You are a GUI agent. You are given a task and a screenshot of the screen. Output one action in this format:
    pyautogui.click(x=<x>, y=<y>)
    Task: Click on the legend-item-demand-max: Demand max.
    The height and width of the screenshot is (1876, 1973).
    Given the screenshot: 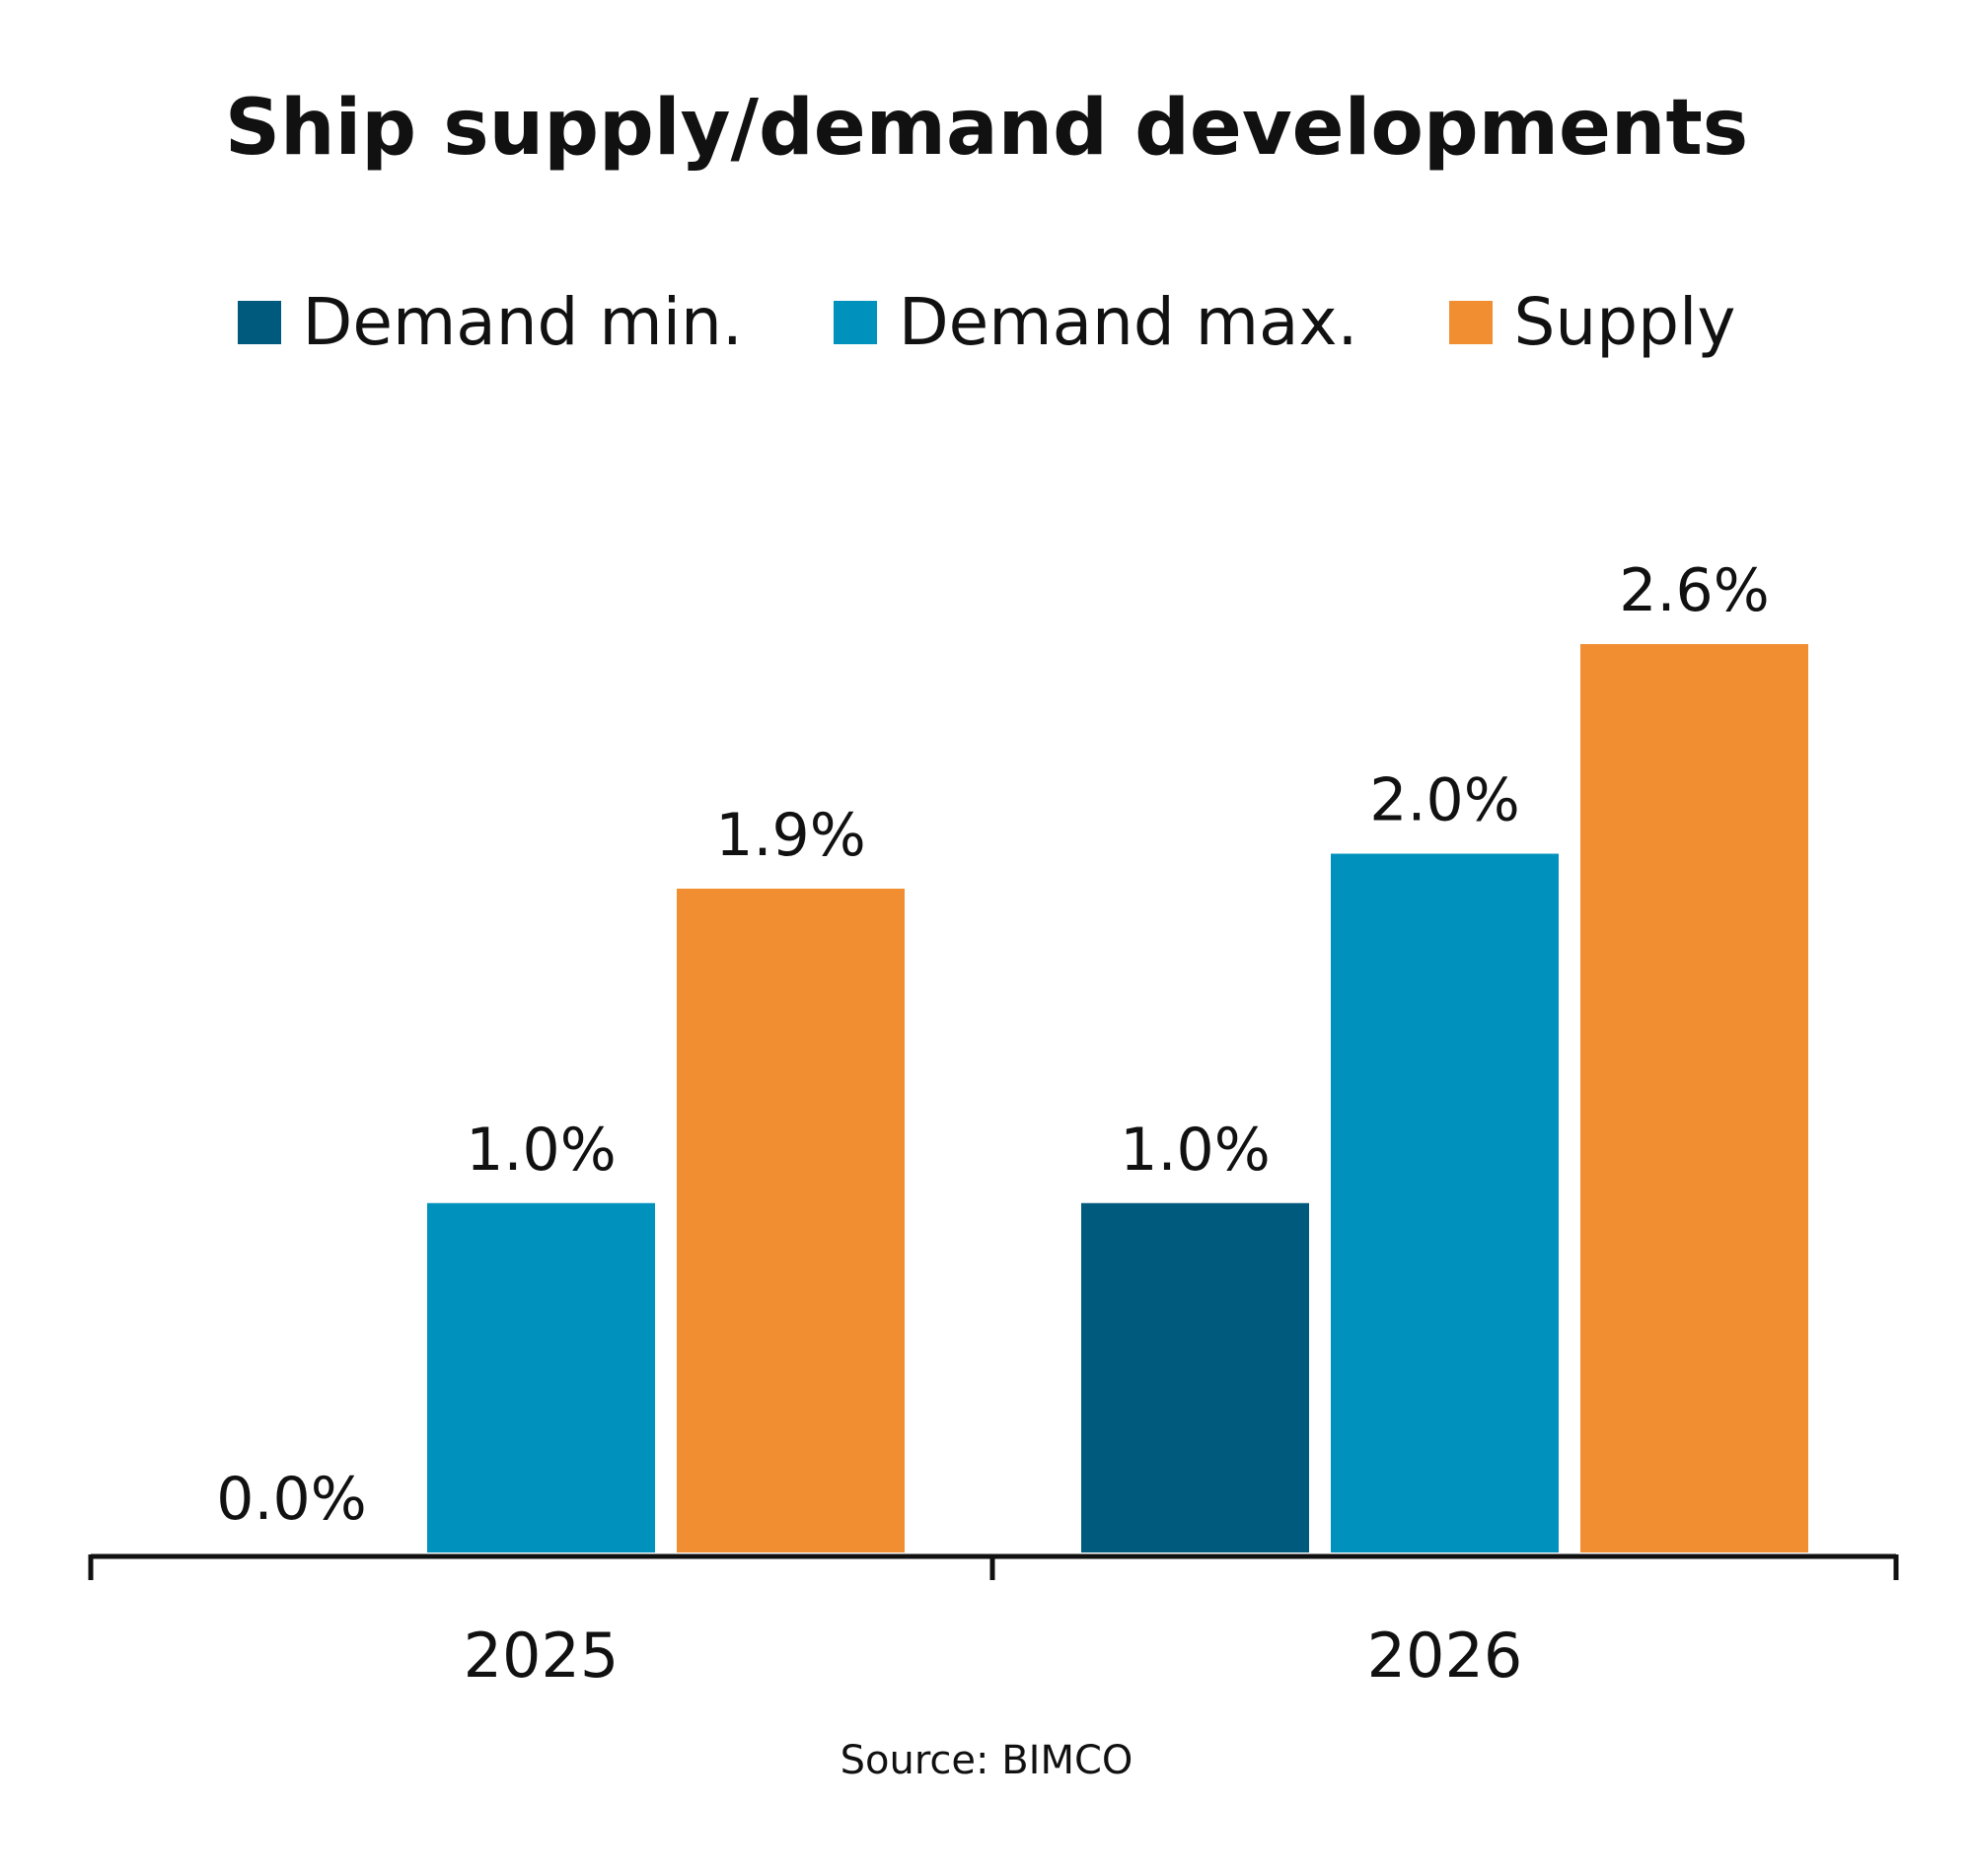 What is the action you would take?
    pyautogui.click(x=1095, y=322)
    